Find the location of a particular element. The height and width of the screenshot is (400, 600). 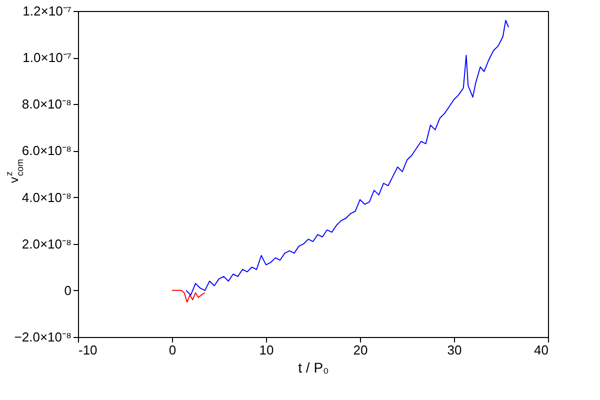

y-tick-label: 1.0×10⁻⁷ is located at coordinates (47, 58).